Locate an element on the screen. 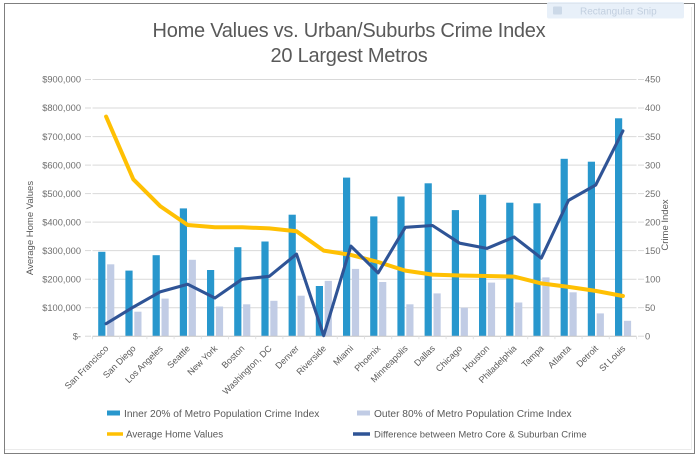 Image resolution: width=700 pixels, height=463 pixels. svg-text: 0 is located at coordinates (647, 336).